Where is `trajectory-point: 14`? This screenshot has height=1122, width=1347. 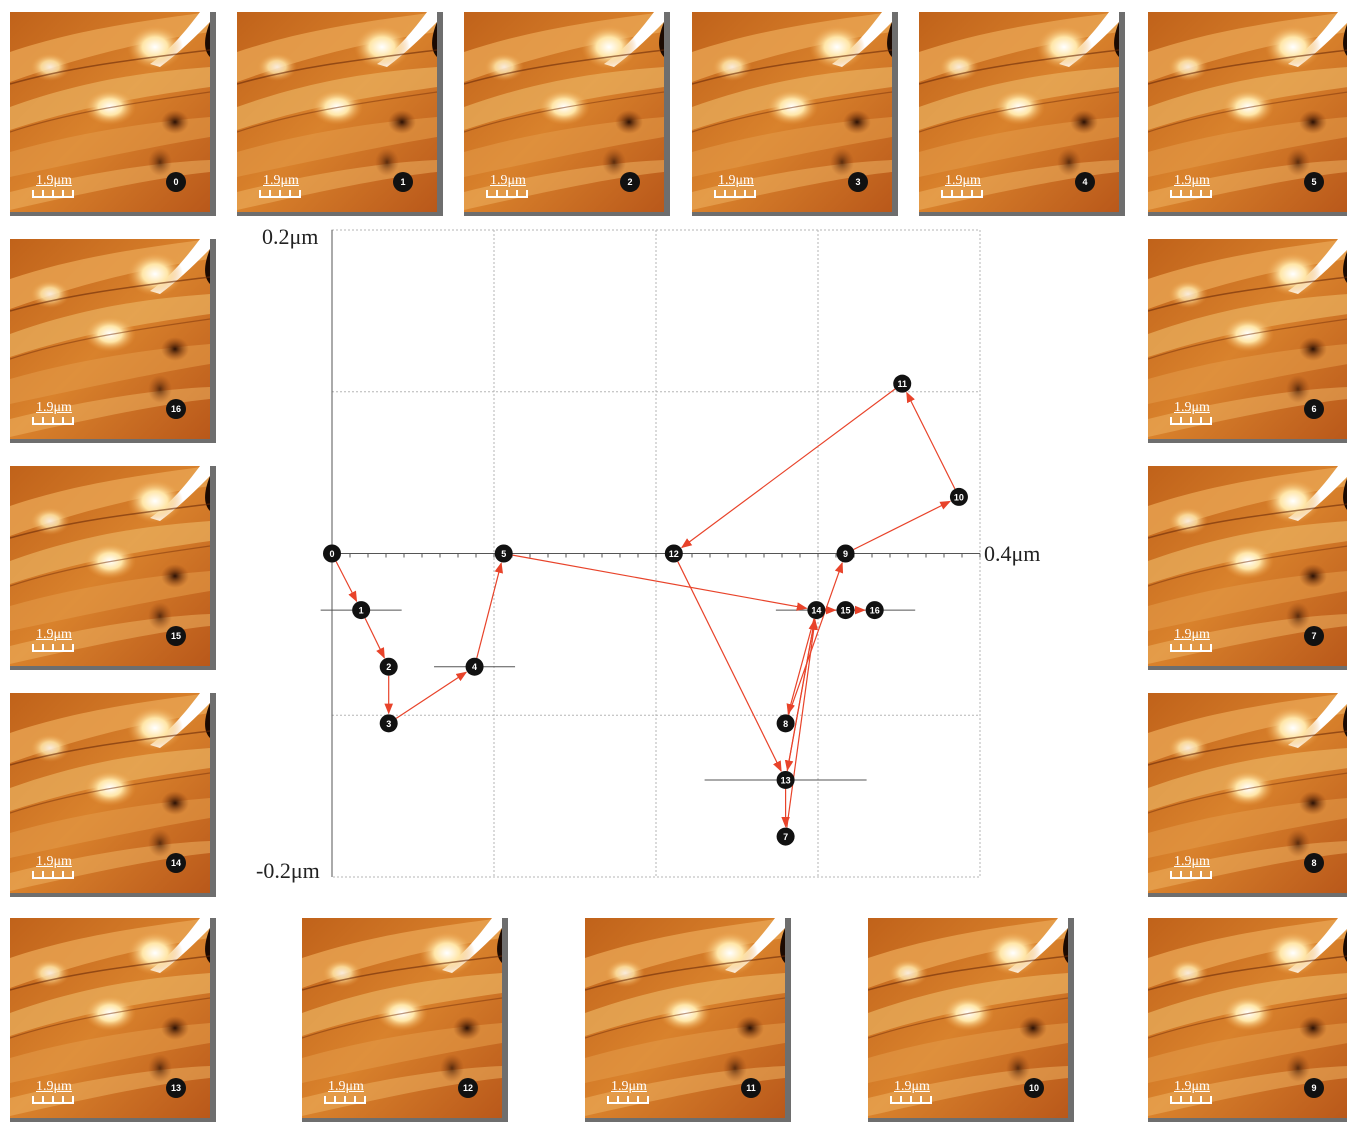 trajectory-point: 14 is located at coordinates (816, 610).